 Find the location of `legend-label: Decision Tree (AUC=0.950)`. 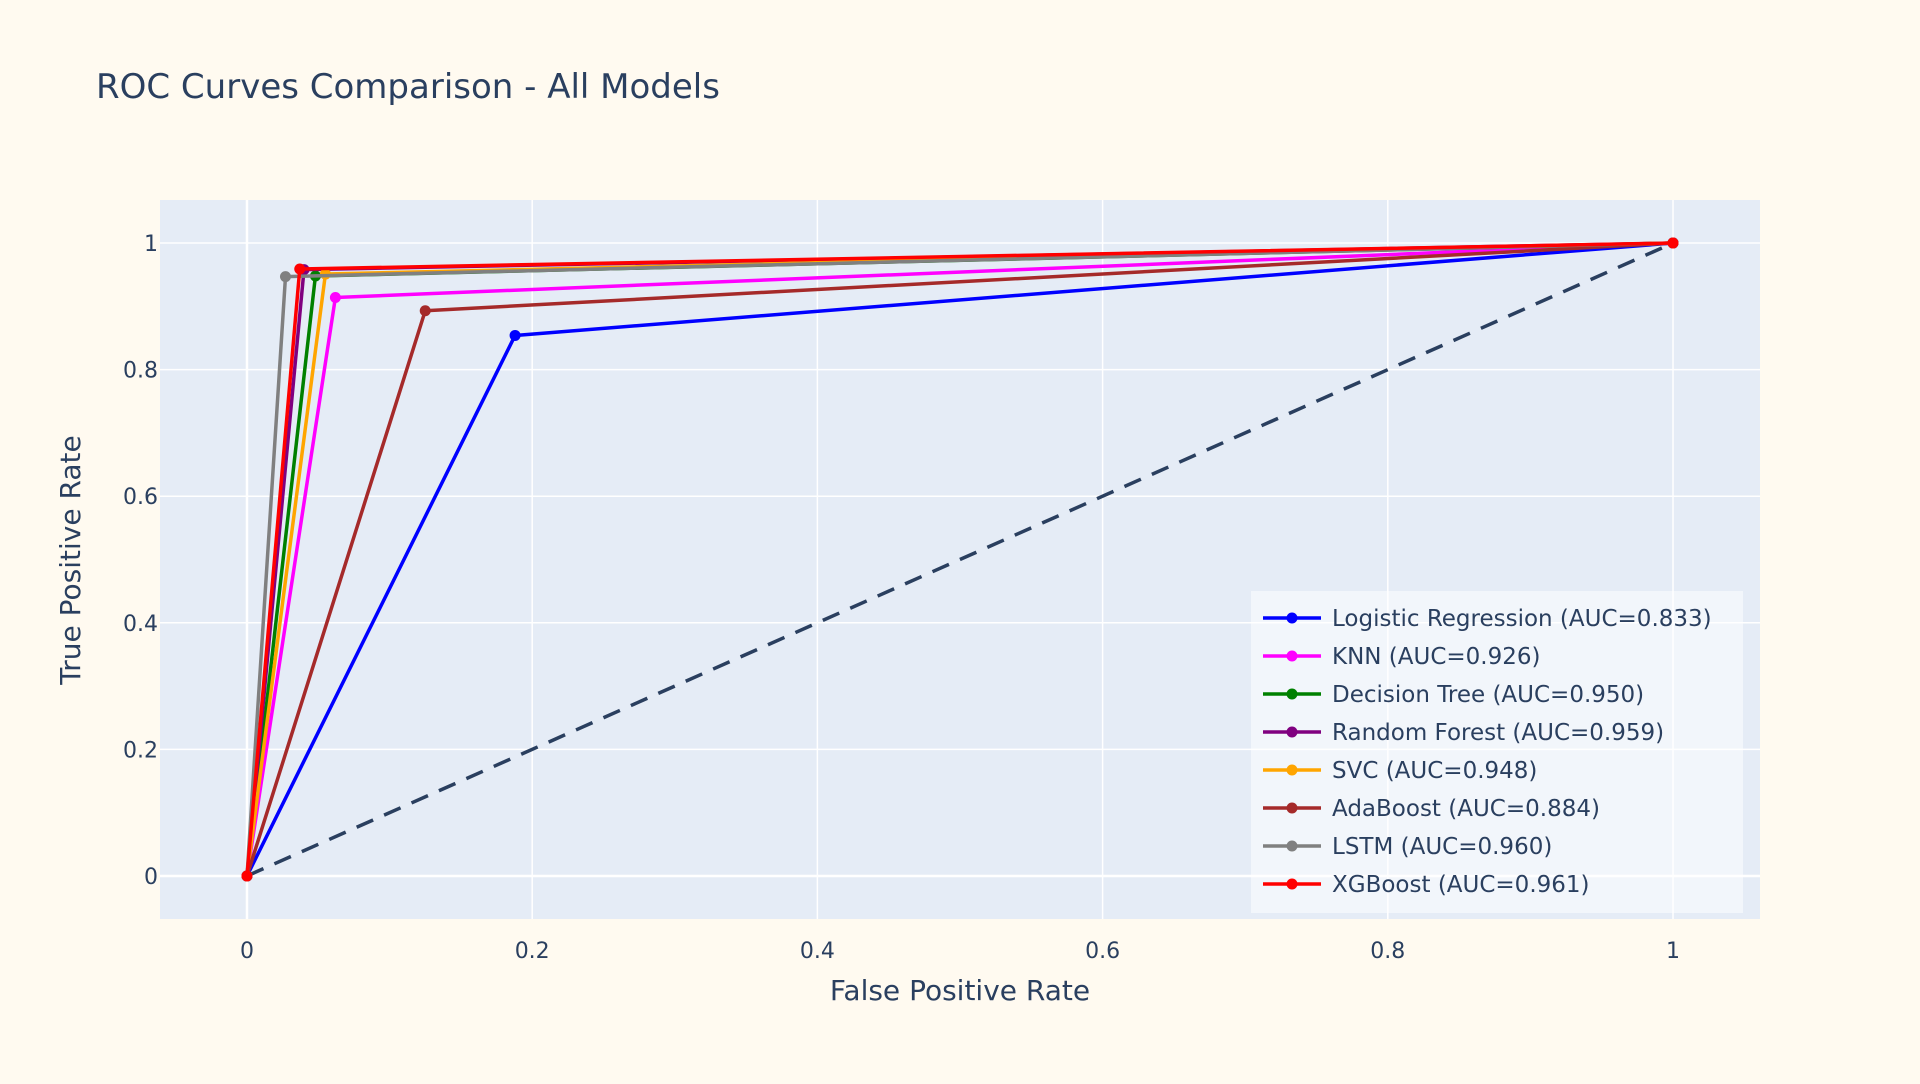

legend-label: Decision Tree (AUC=0.950) is located at coordinates (1488, 695).